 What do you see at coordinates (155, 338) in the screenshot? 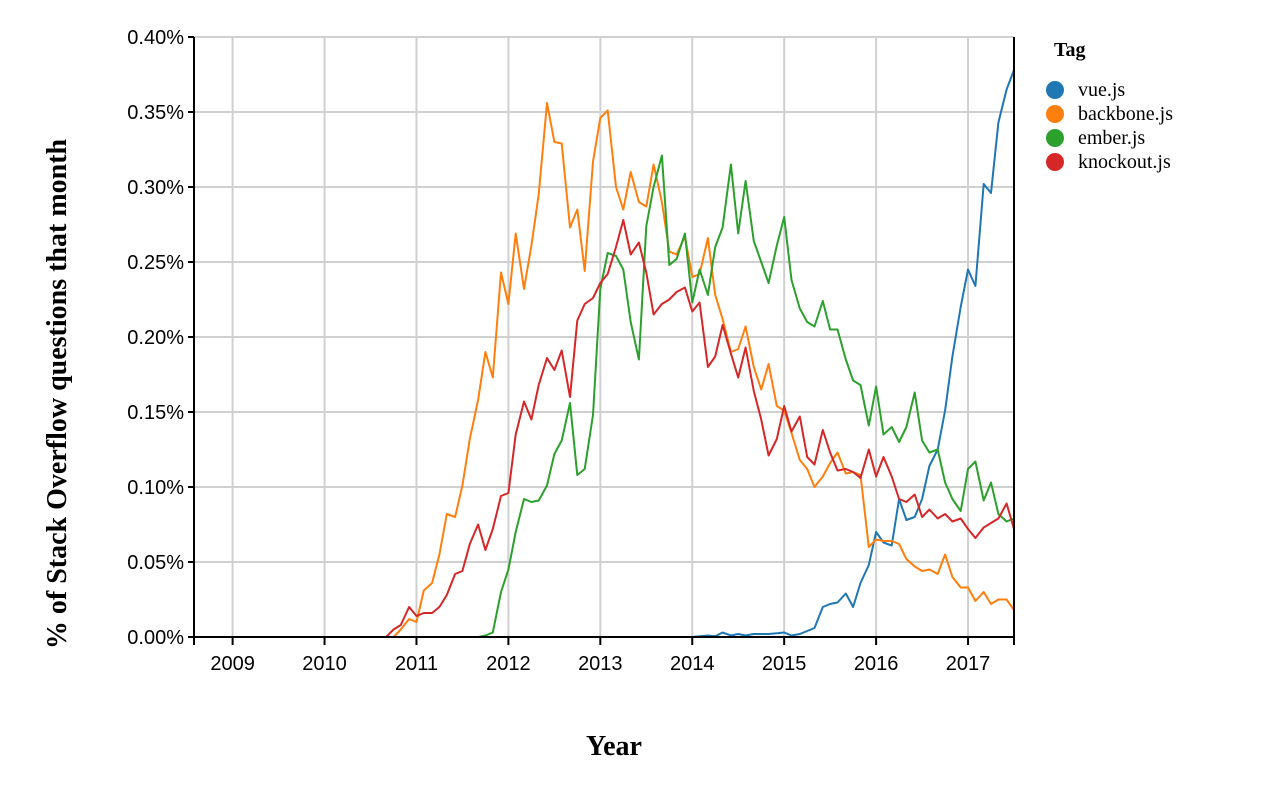
I see `y-tick-label: 0.20%` at bounding box center [155, 338].